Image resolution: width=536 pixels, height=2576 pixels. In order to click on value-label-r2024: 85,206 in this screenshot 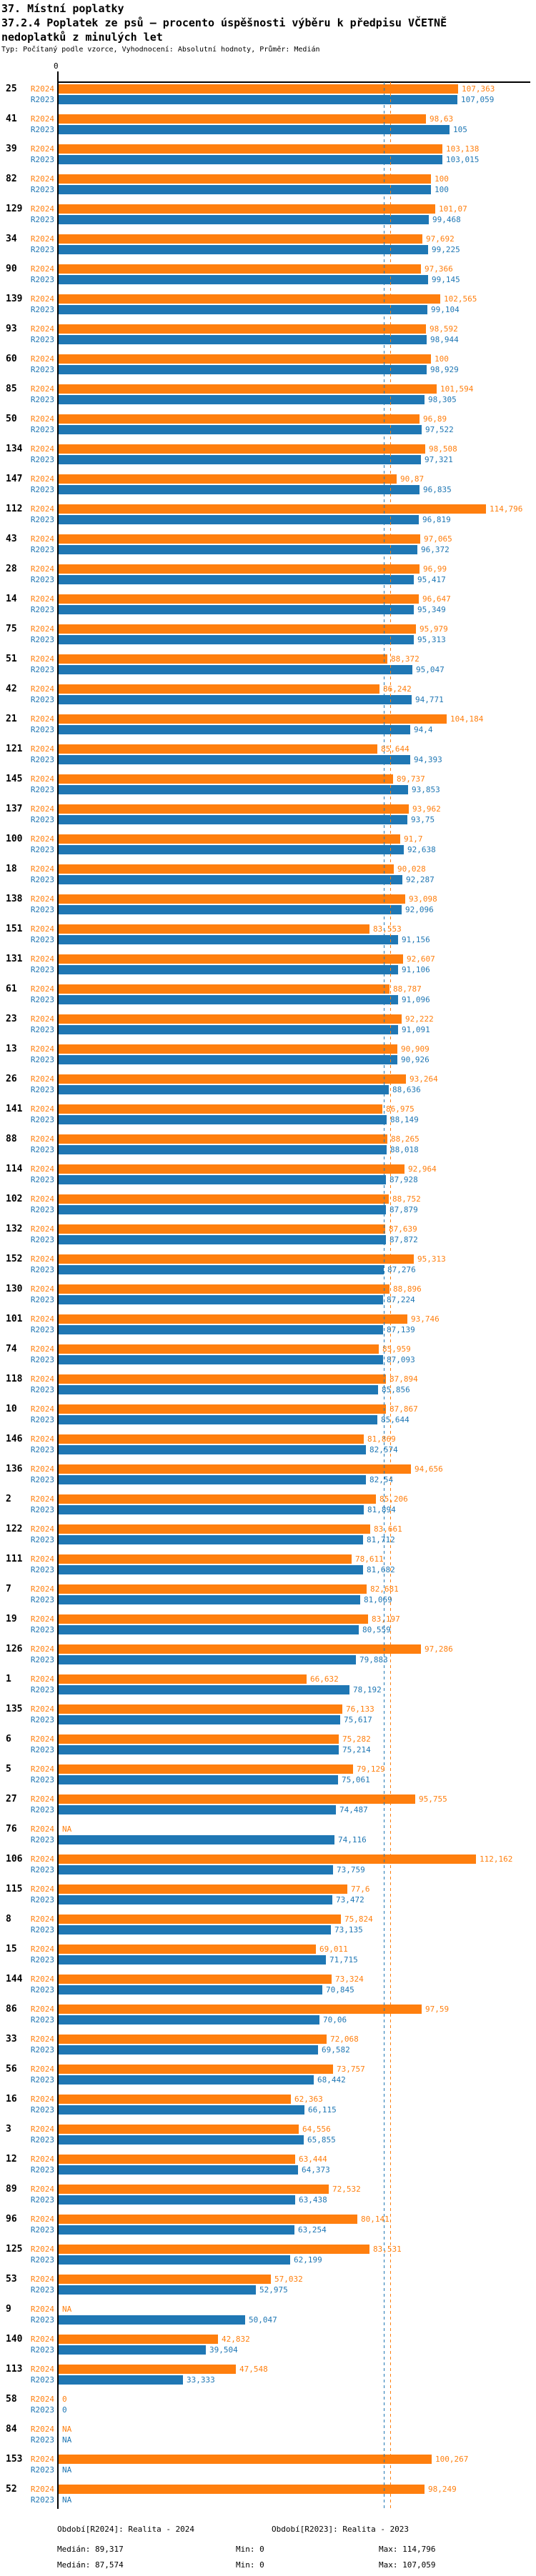, I will do `click(393, 1499)`.